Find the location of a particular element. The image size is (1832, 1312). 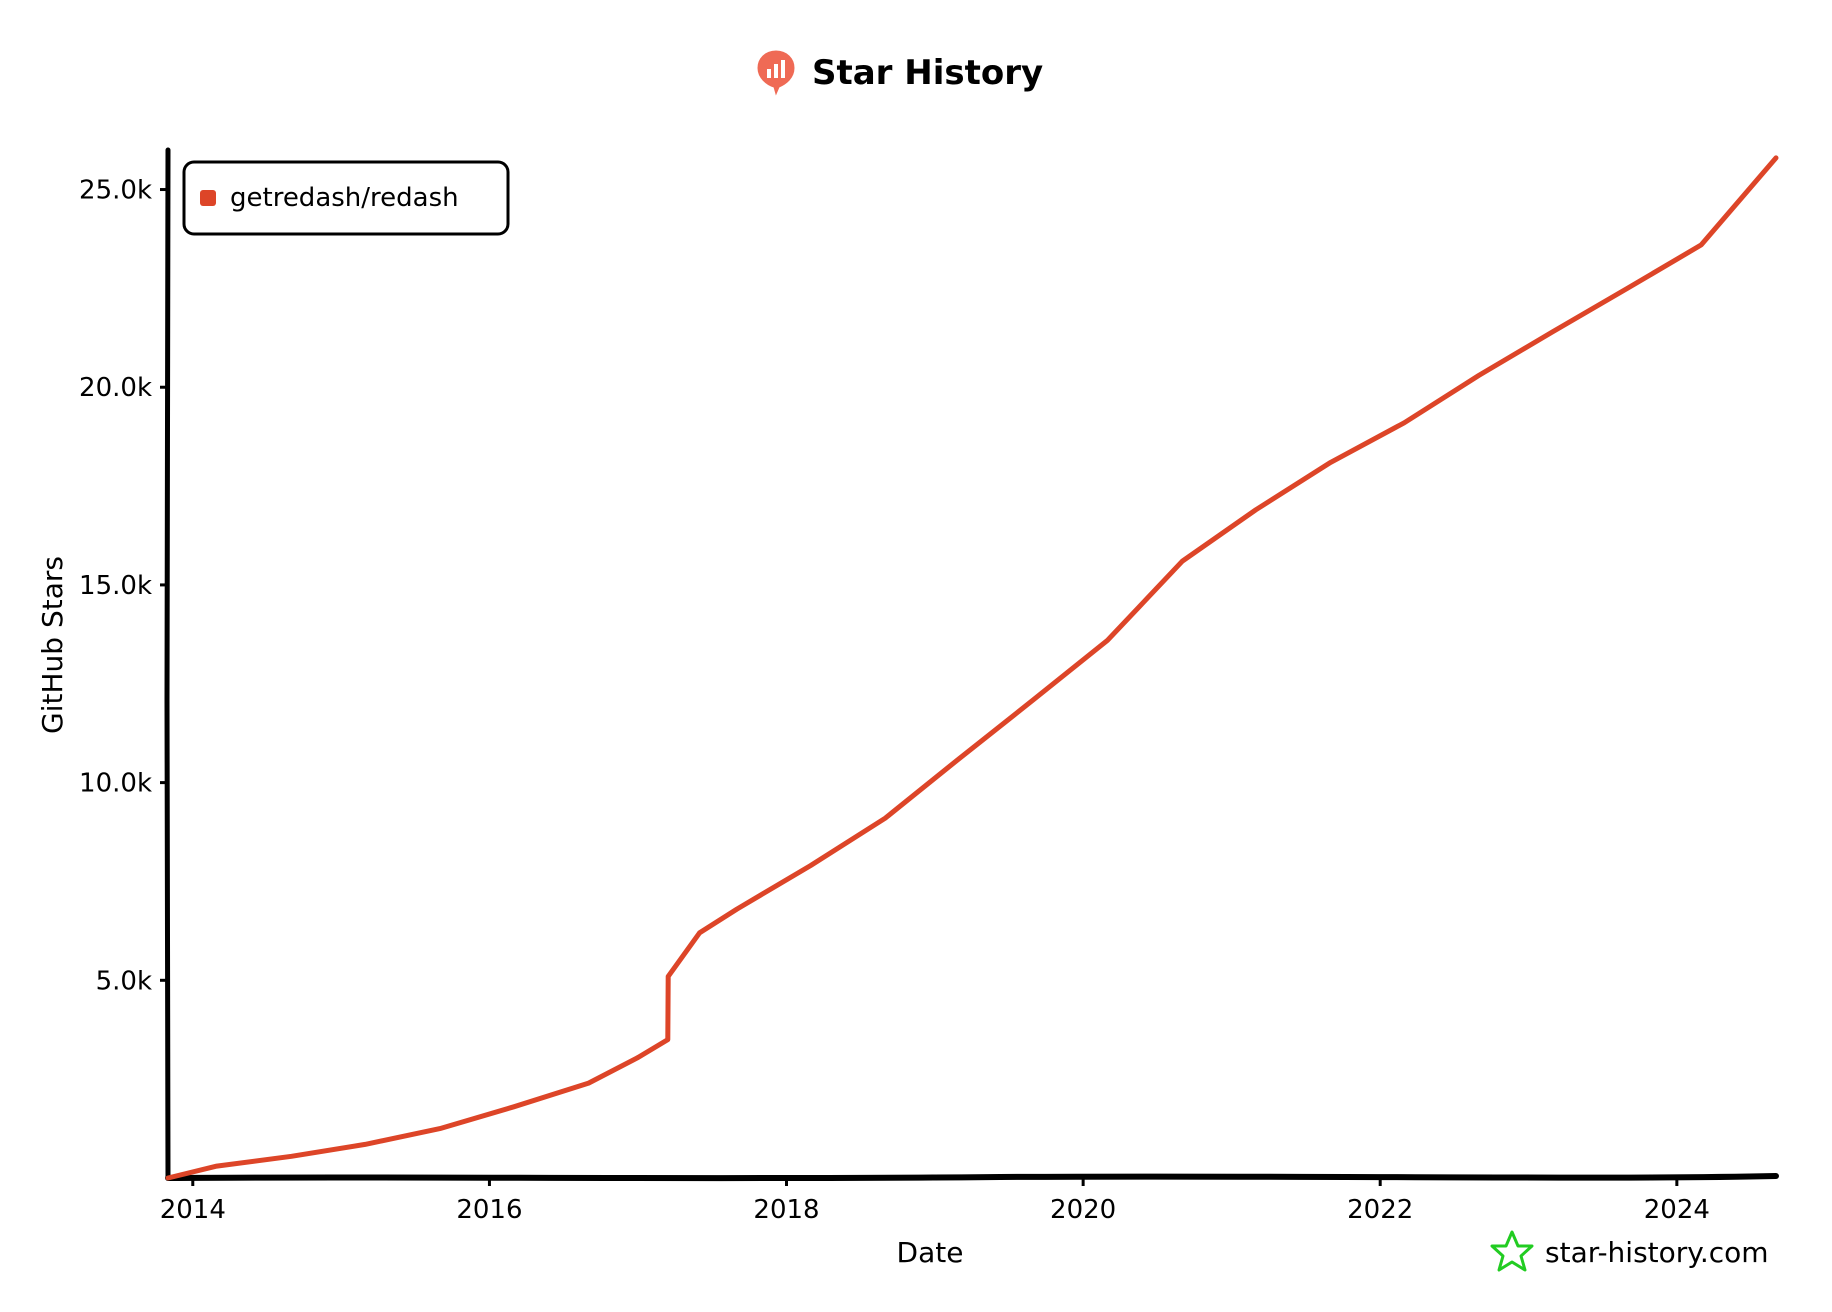

chart-title-group: Star History is located at coordinates (900, 73).